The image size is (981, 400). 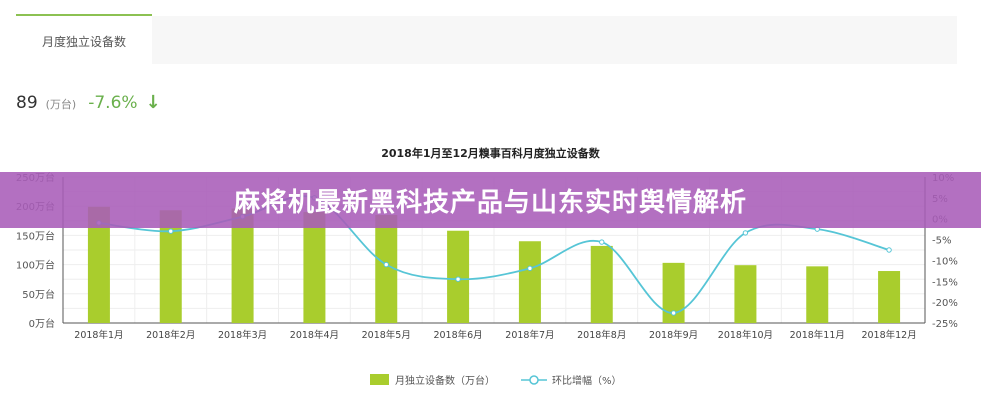 I want to click on banner-title: 麻将机最新黑科技产品与山东实时舆情解析, so click(x=490, y=202).